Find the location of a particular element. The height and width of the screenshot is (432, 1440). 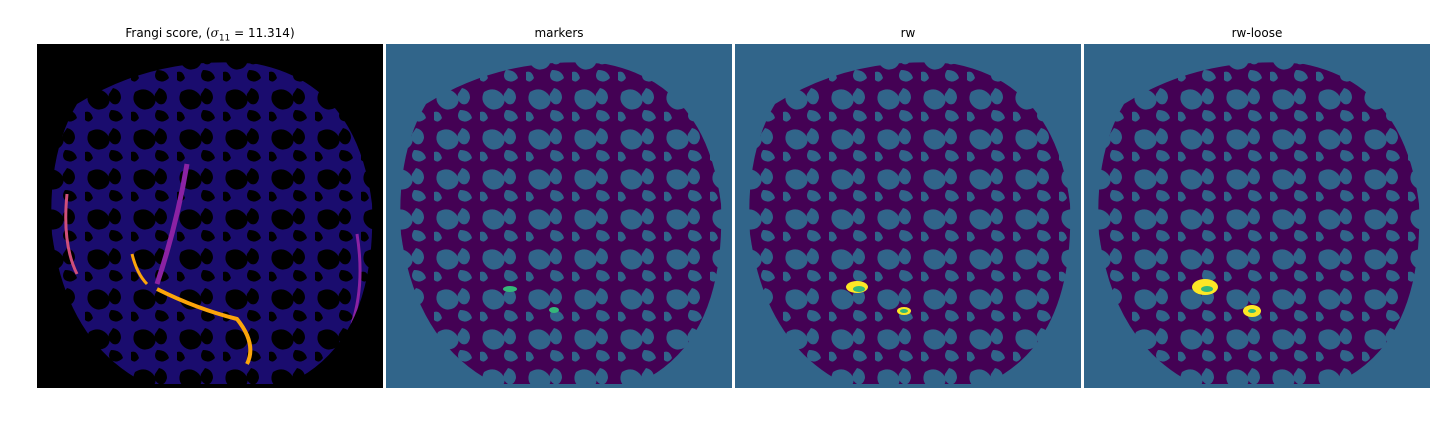

panel-title-frangi: Frangi score, (σ11 = 11.314) is located at coordinates (210, 35).